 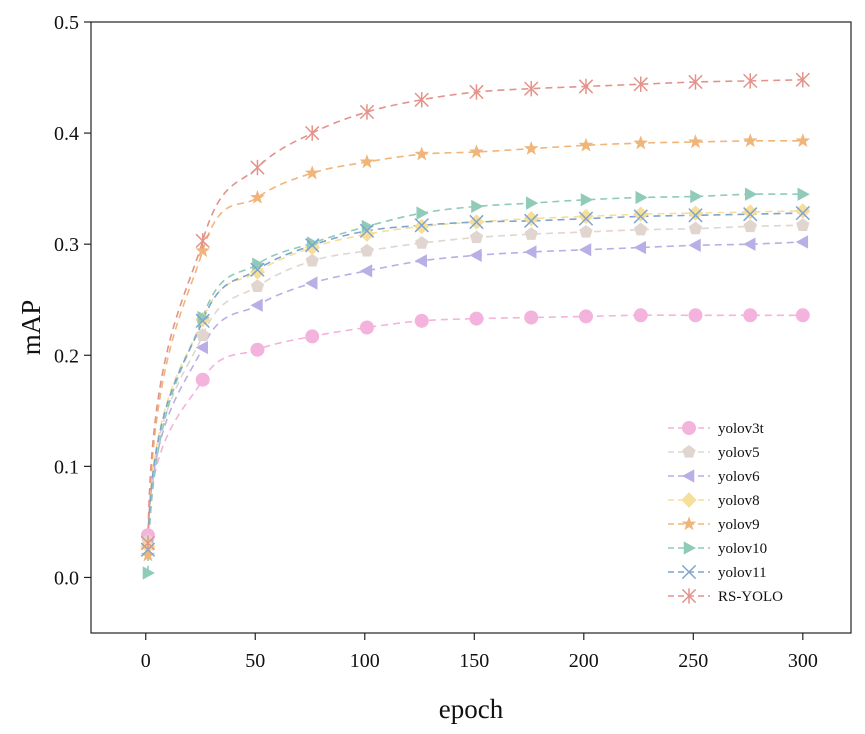 I want to click on x-tick-label: 300, so click(x=803, y=661).